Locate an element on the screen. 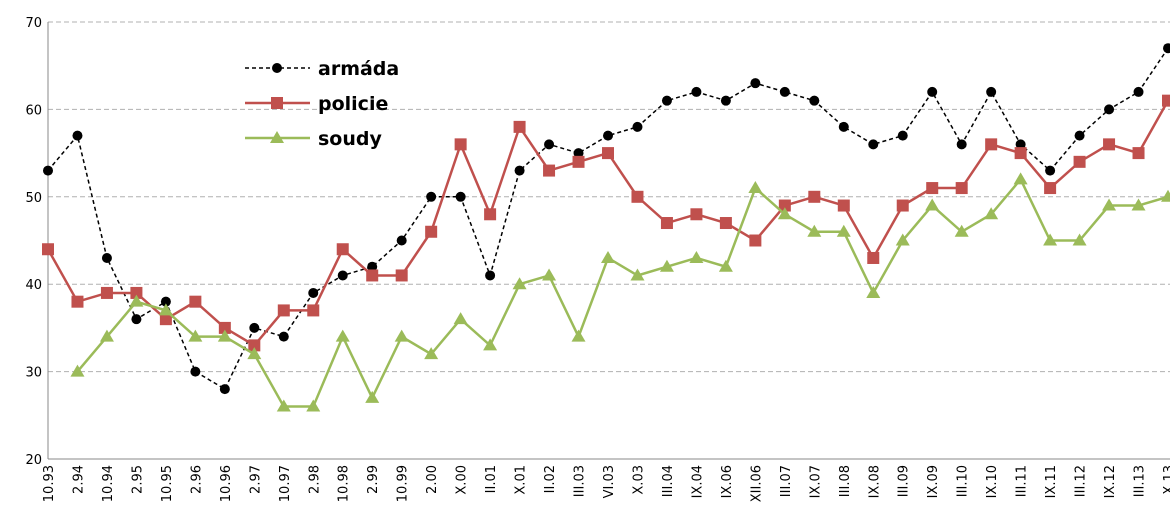 Image resolution: width=1170 pixels, height=514 pixels. y-tick-label: 40 is located at coordinates (33, 285).